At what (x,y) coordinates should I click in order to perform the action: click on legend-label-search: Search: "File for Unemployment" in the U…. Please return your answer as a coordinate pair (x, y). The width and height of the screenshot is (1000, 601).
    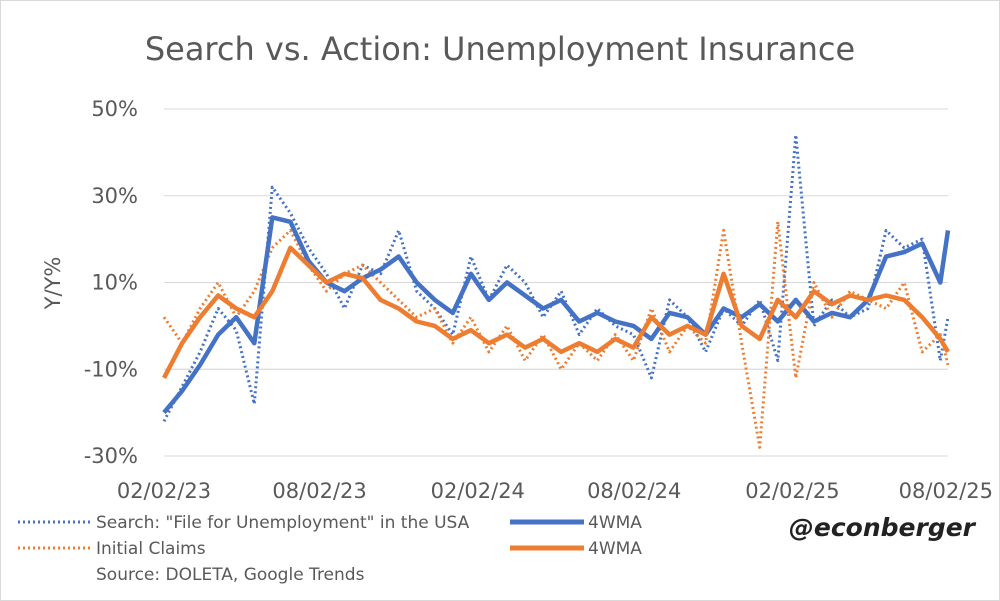
    Looking at the image, I should click on (283, 523).